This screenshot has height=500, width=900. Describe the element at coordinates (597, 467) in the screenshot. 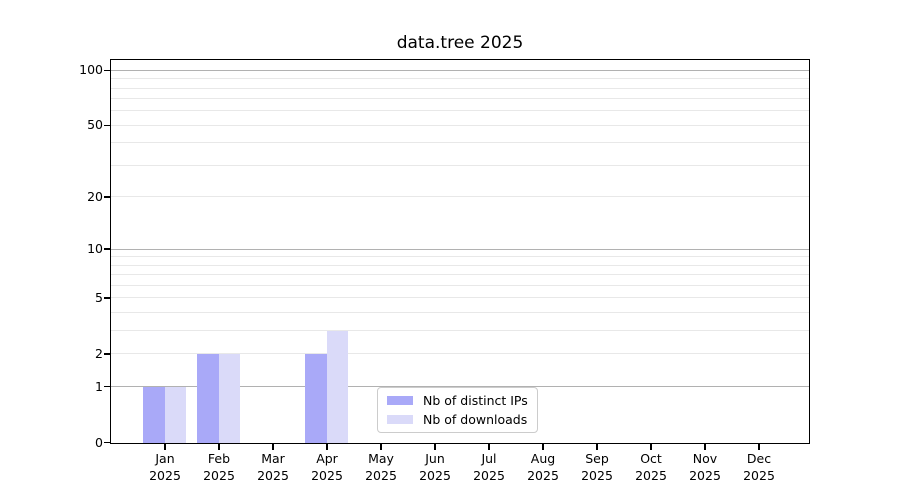

I see `x-tick-label: Sep 2025` at that location.